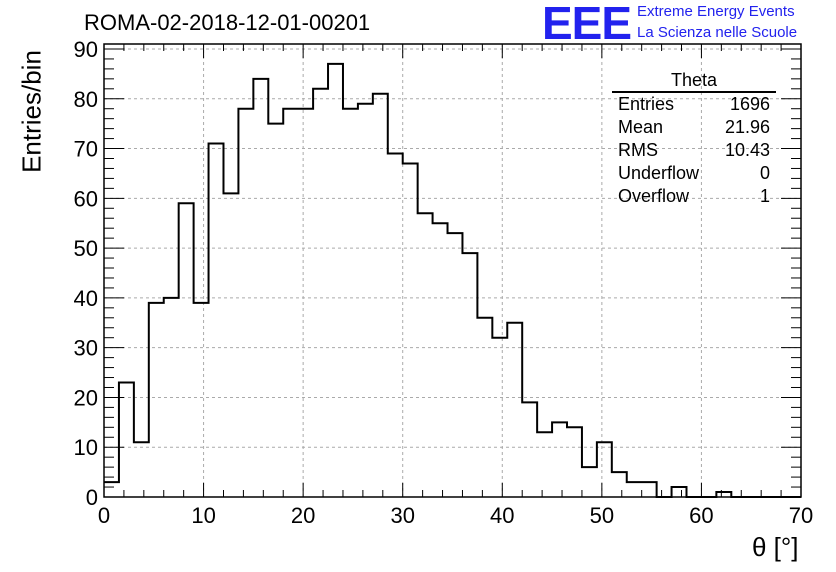 The width and height of the screenshot is (836, 572). What do you see at coordinates (86, 397) in the screenshot?
I see `y-tick-label: 20` at bounding box center [86, 397].